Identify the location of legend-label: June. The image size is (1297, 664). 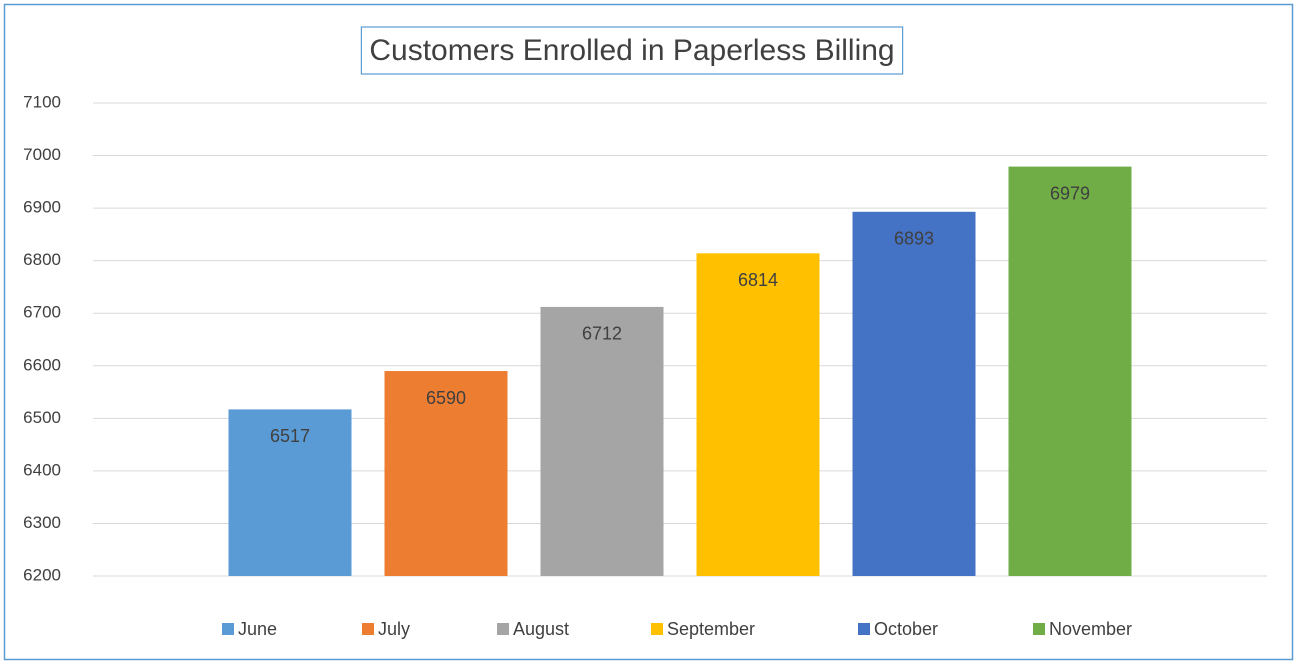
(257, 629).